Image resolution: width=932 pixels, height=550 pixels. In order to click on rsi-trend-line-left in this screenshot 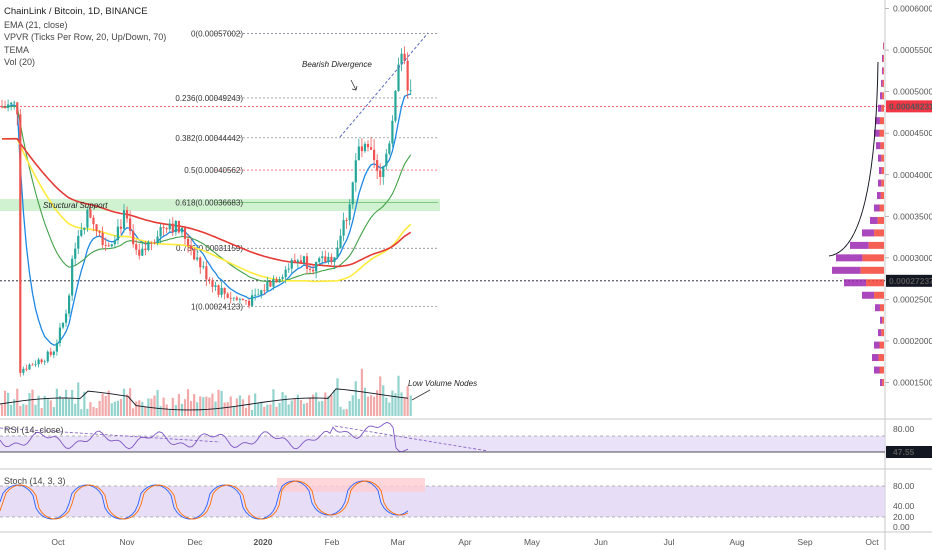, I will do `click(110, 435)`.